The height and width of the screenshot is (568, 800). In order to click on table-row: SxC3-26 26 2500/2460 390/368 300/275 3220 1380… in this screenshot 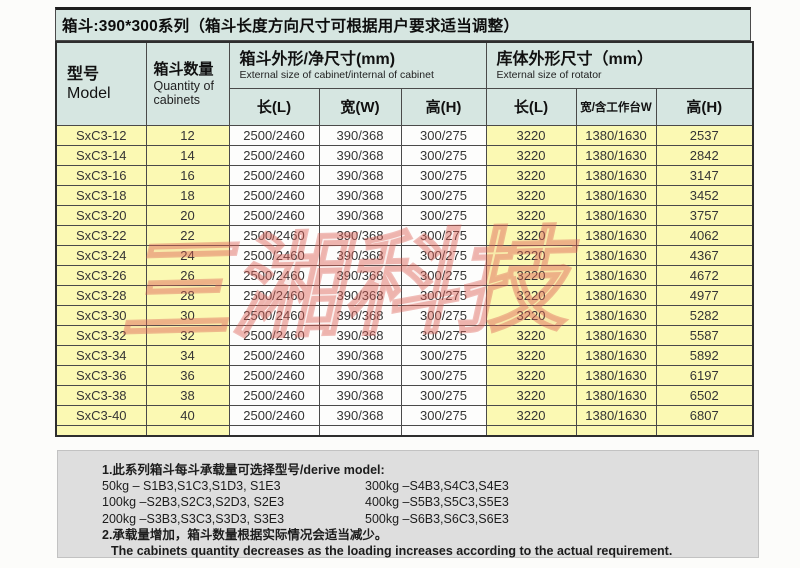, I will do `click(404, 275)`.